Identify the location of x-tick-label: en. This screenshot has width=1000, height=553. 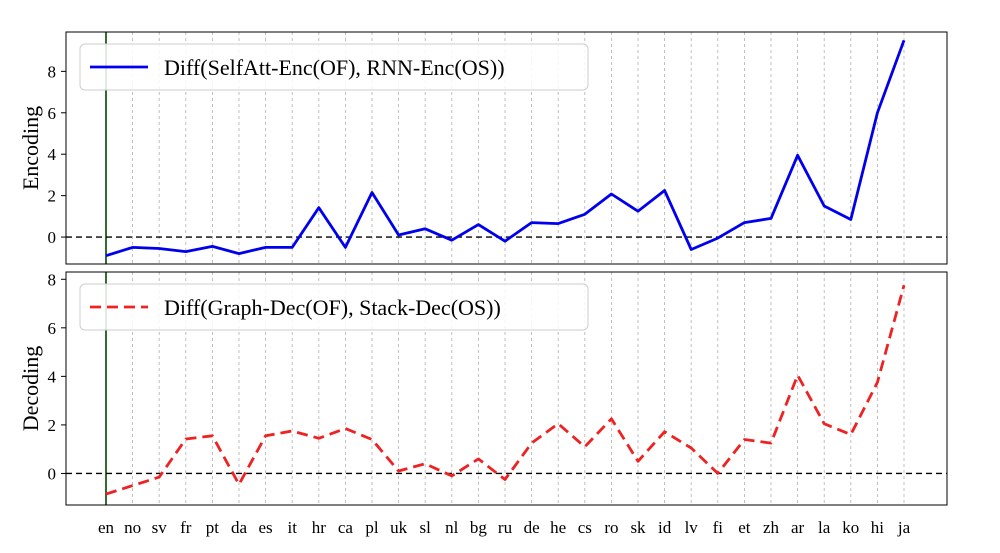
(106, 527).